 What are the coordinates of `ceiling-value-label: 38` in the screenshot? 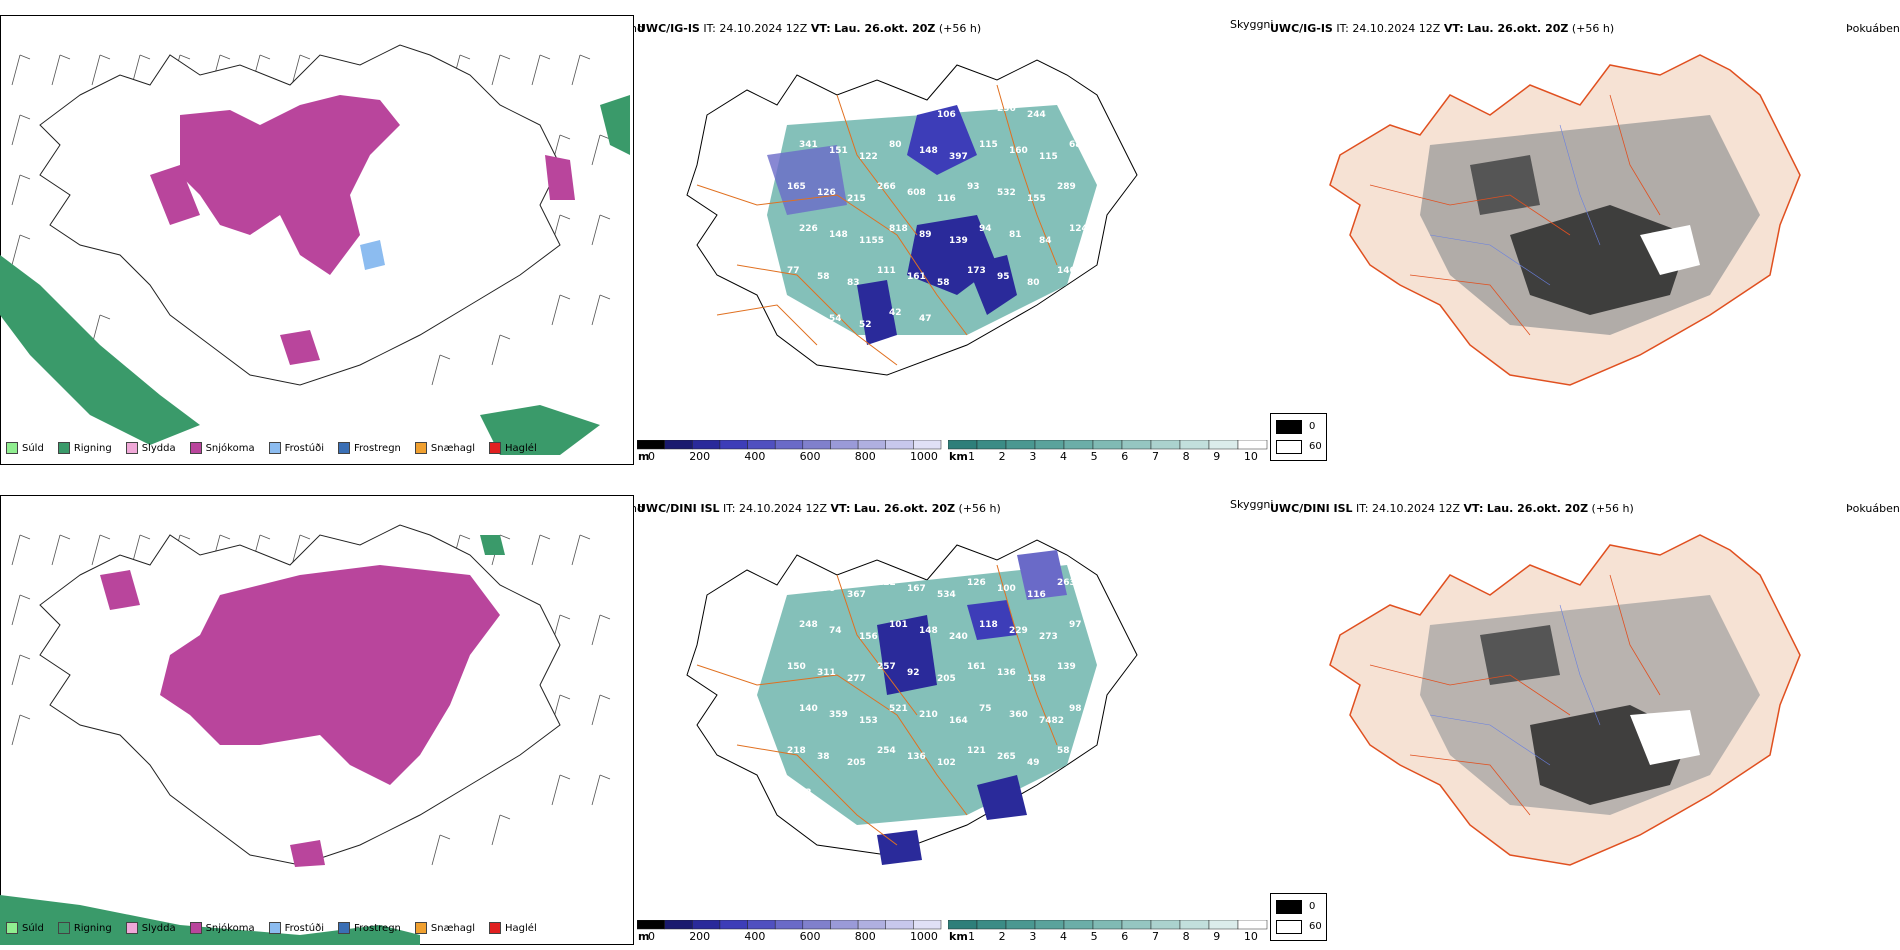 It's located at (823, 757).